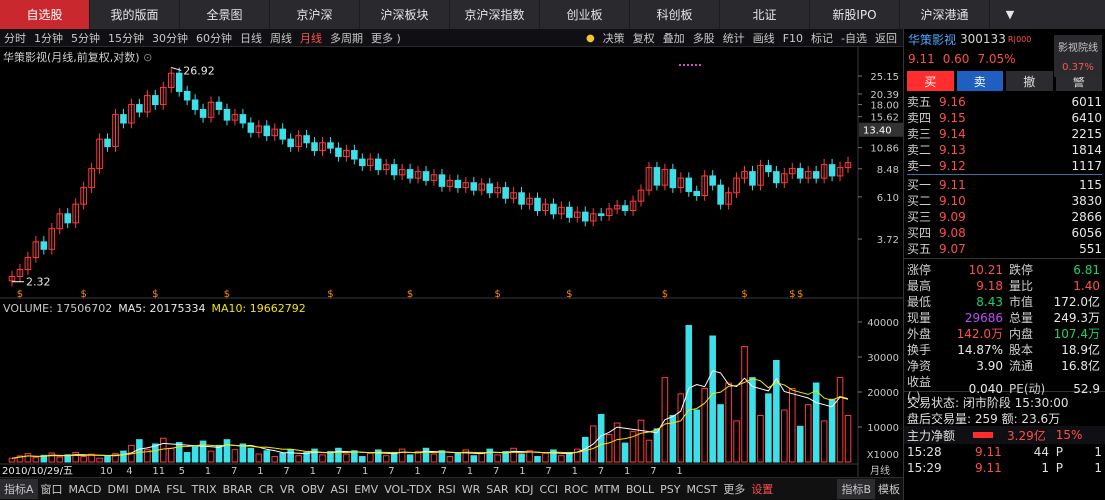 The width and height of the screenshot is (1105, 500). I want to click on bid-label: 买三, so click(919, 217).